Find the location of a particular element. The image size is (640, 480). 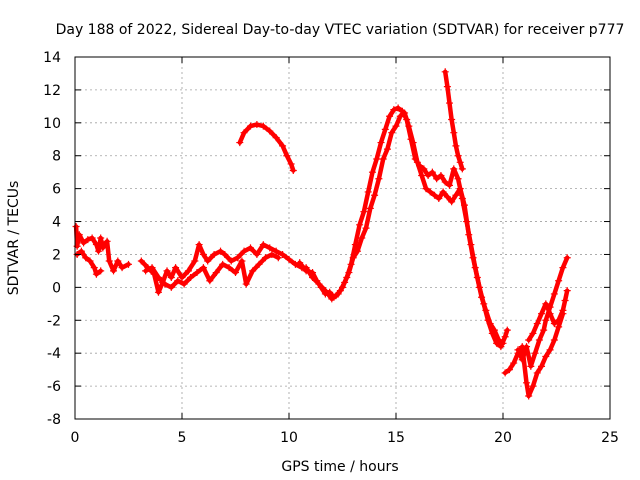

y-tick-label: 12 is located at coordinates (52, 91).